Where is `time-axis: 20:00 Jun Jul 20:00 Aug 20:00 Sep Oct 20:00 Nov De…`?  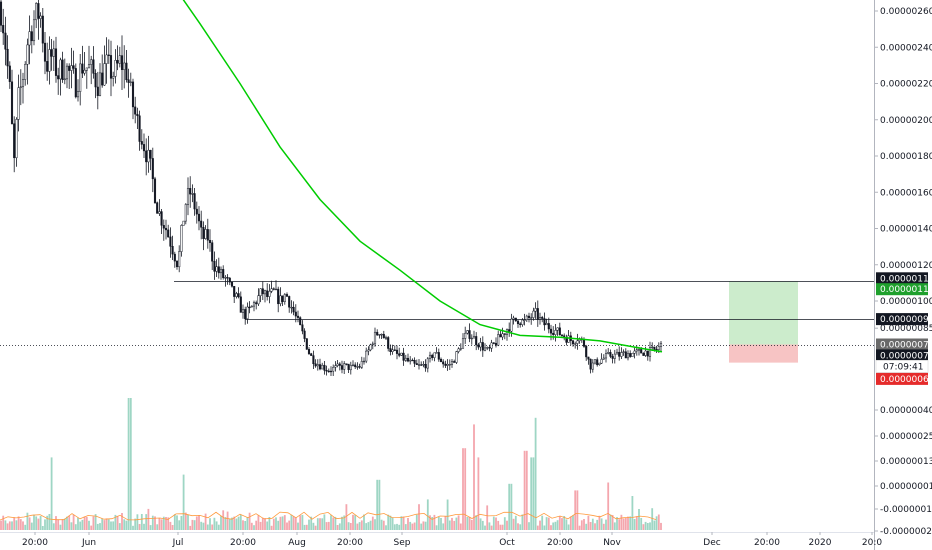 time-axis: 20:00 Jun Jul 20:00 Aug 20:00 Sep Oct 20:00 Nov De… is located at coordinates (452, 540).